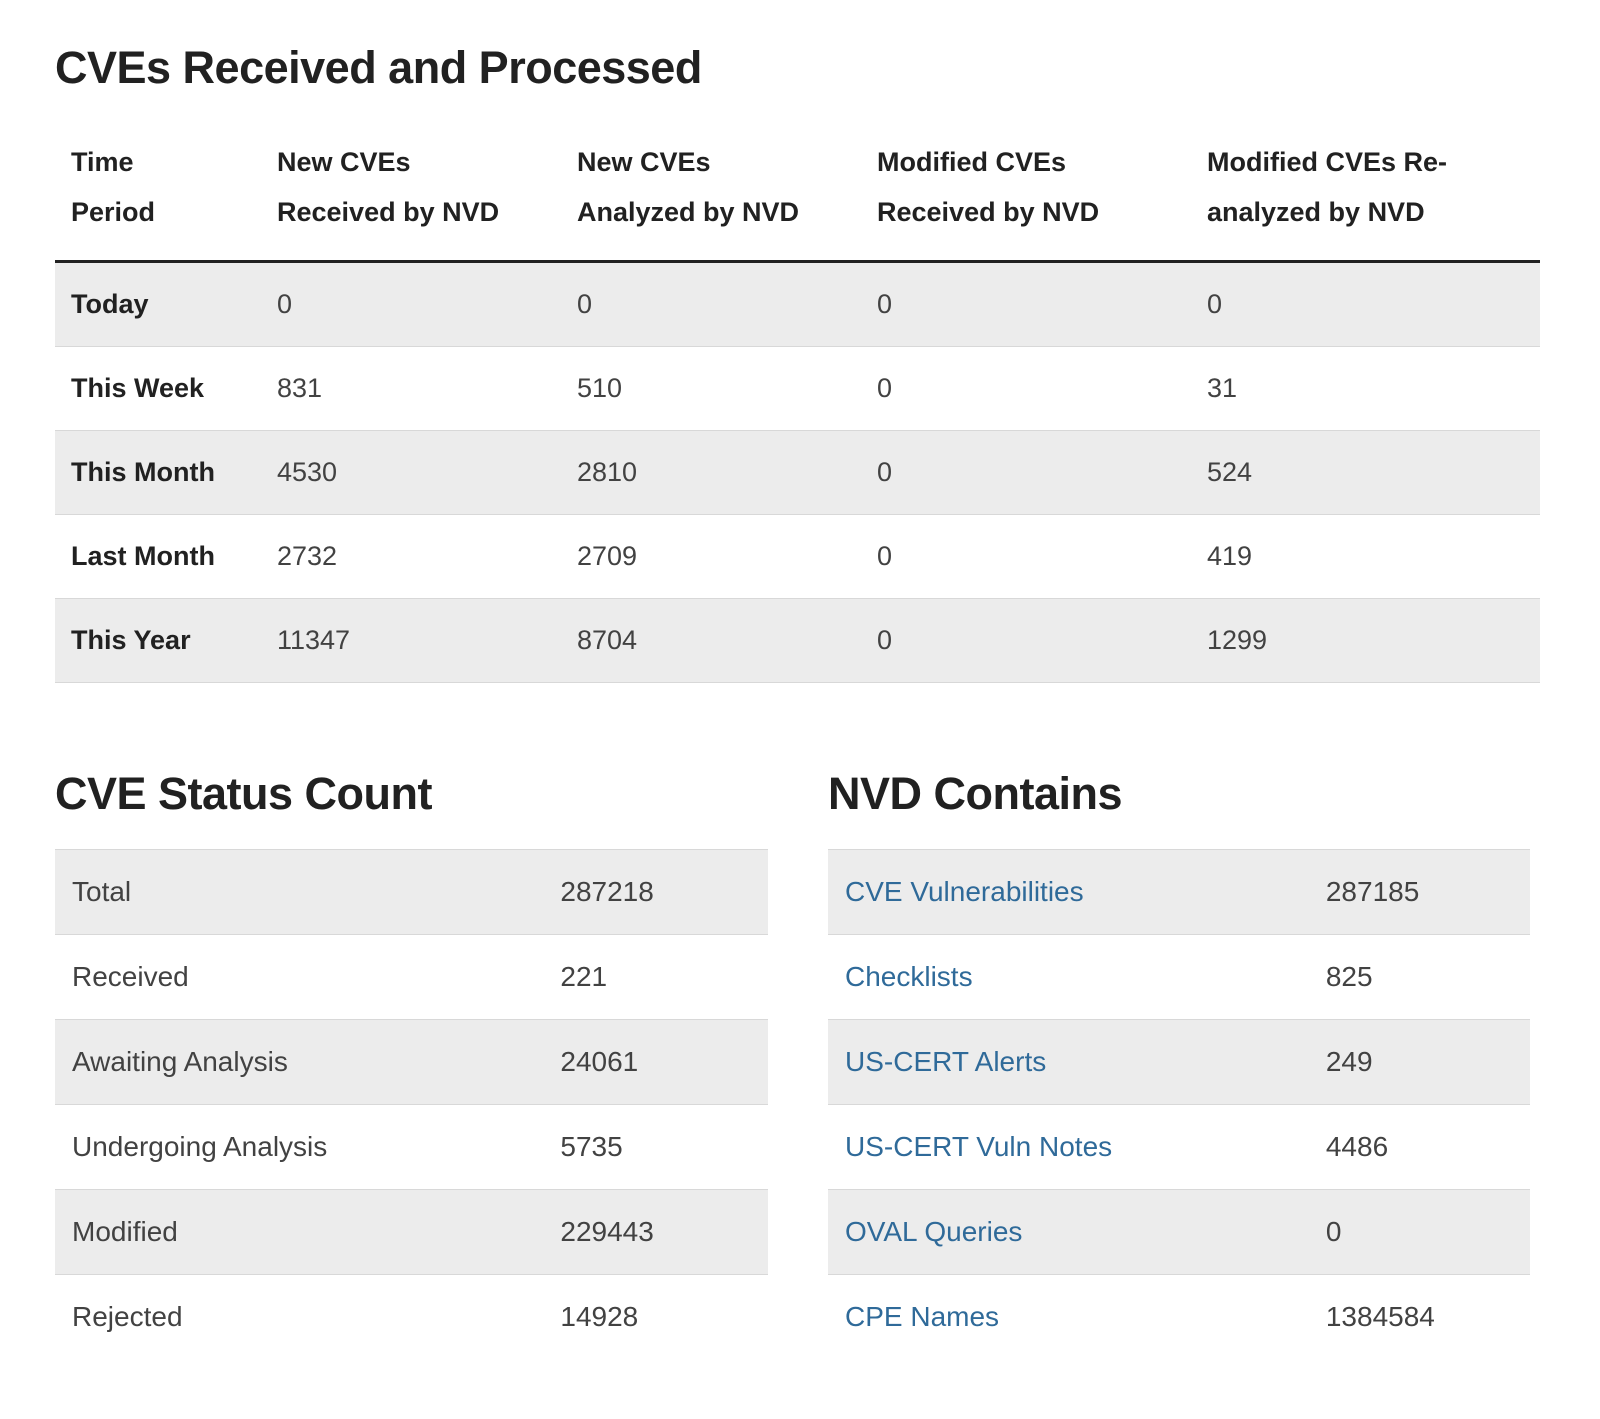 Image resolution: width=1600 pixels, height=1419 pixels. I want to click on row-label: Today, so click(158, 304).